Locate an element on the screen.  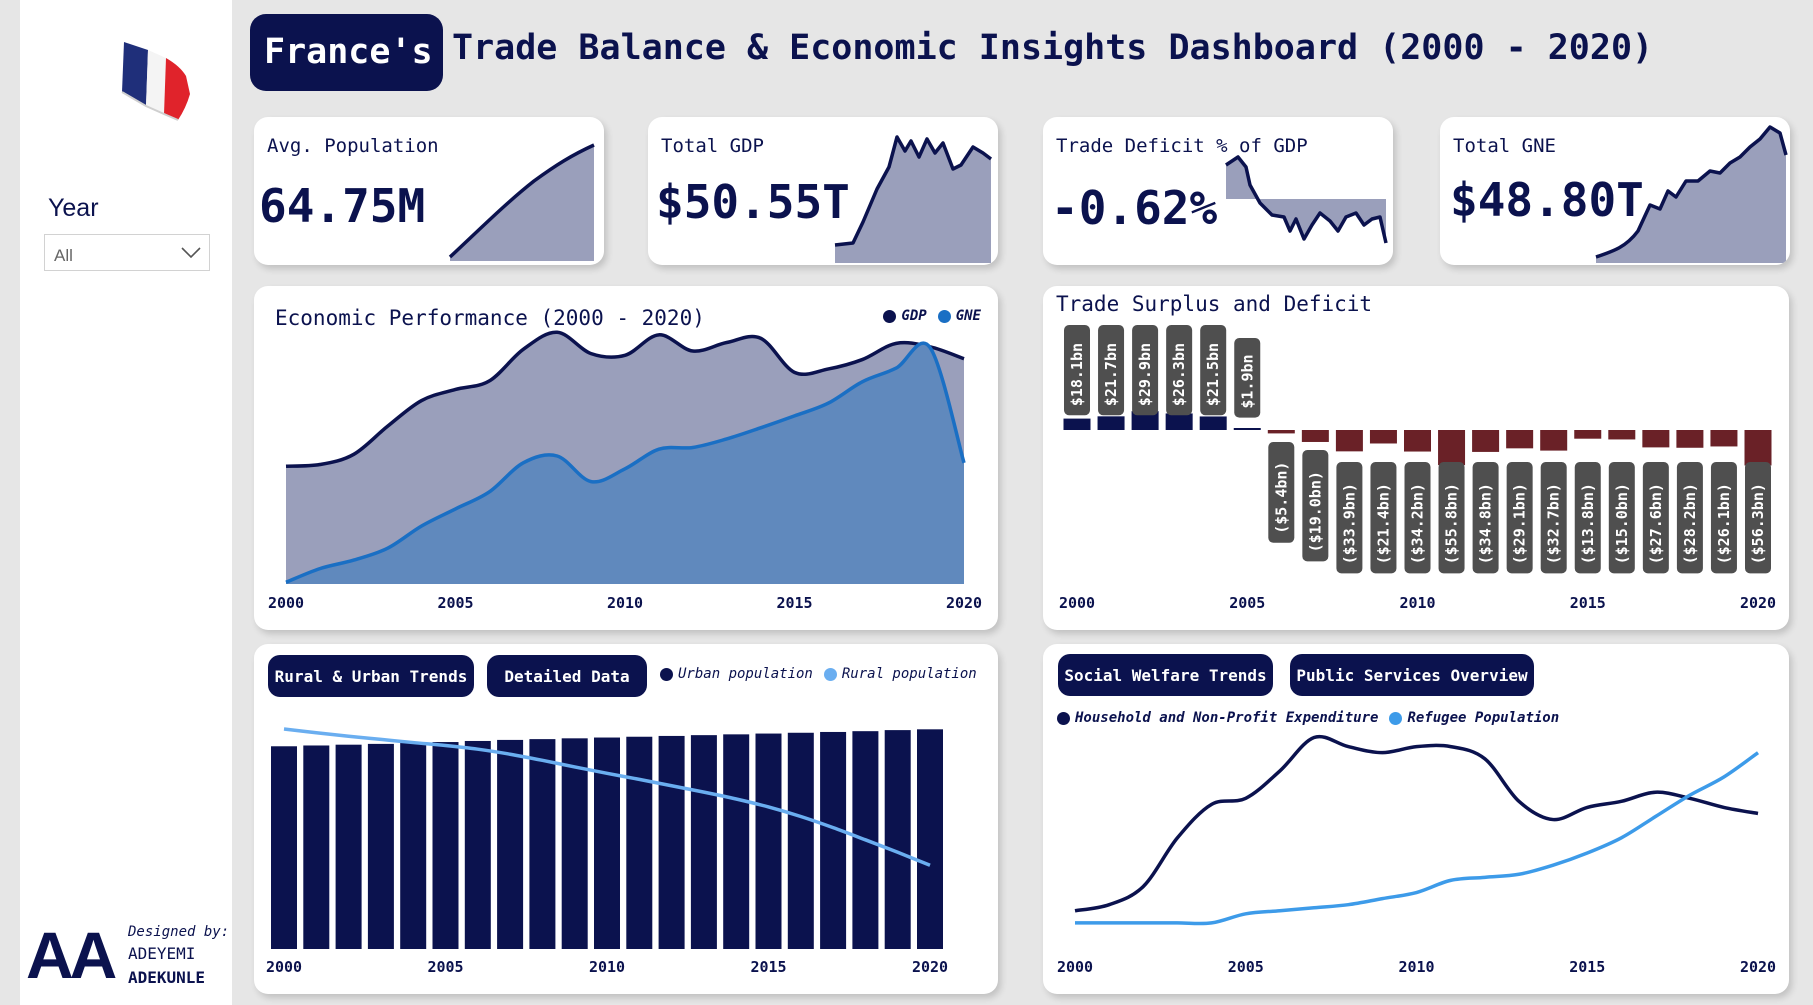
legend-gne: GNE is located at coordinates (968, 316).